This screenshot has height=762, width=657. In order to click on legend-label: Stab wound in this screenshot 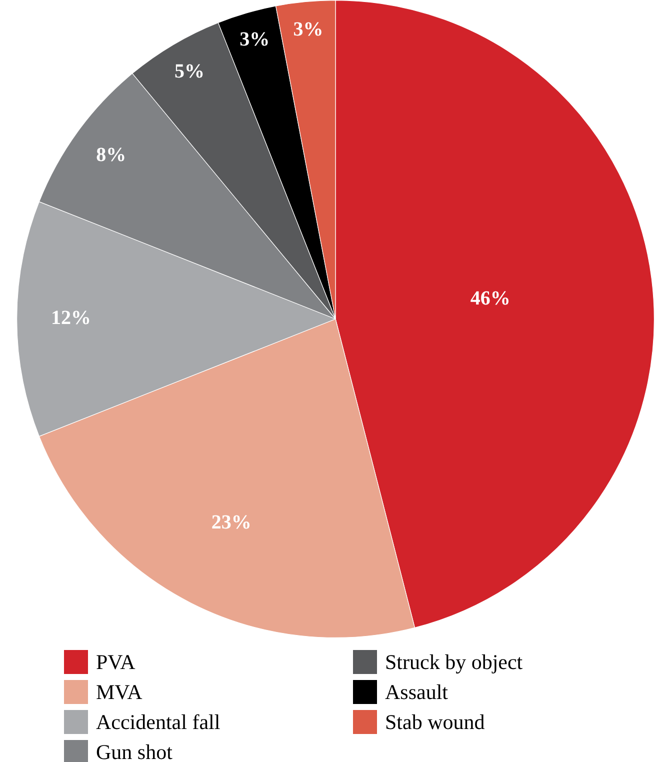, I will do `click(435, 722)`.